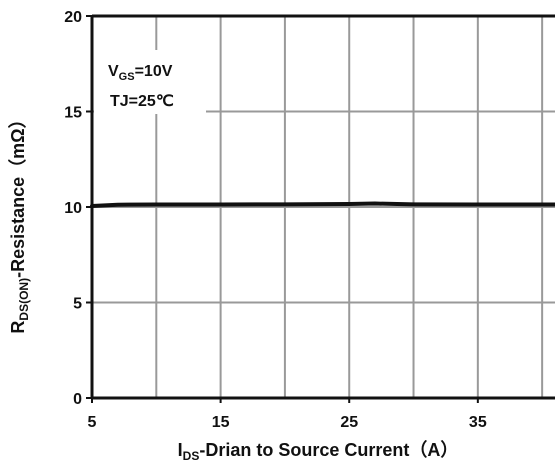 This screenshot has width=555, height=465. What do you see at coordinates (77, 304) in the screenshot?
I see `y-tick-label: 5` at bounding box center [77, 304].